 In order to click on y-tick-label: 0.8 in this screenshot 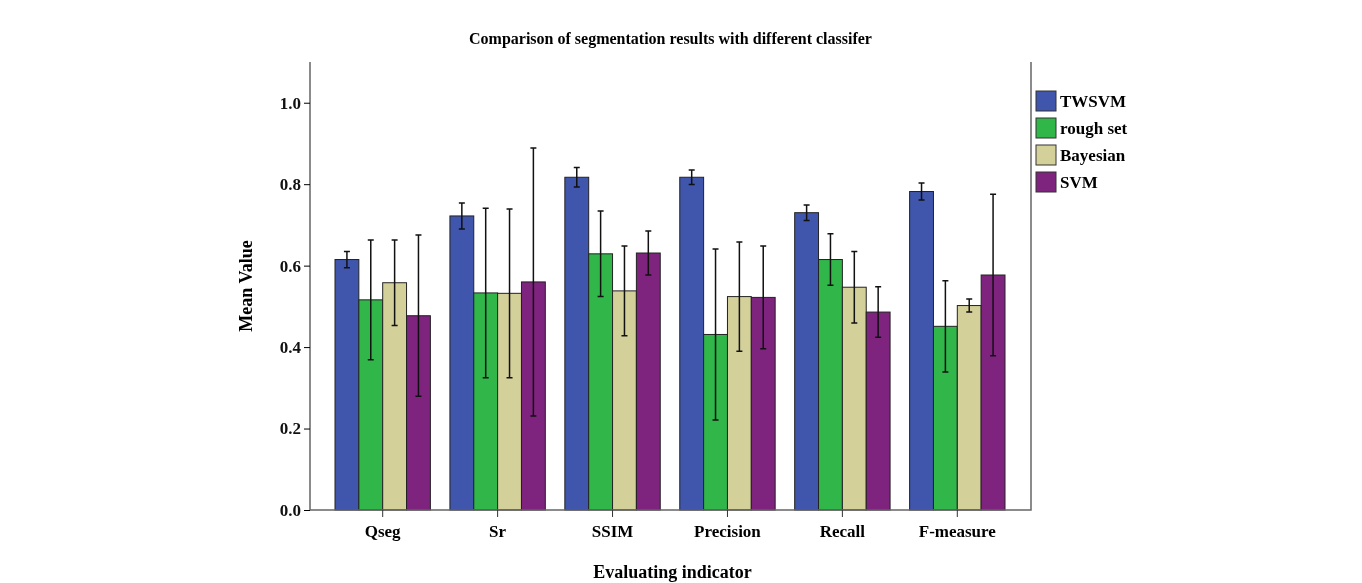, I will do `click(290, 185)`.